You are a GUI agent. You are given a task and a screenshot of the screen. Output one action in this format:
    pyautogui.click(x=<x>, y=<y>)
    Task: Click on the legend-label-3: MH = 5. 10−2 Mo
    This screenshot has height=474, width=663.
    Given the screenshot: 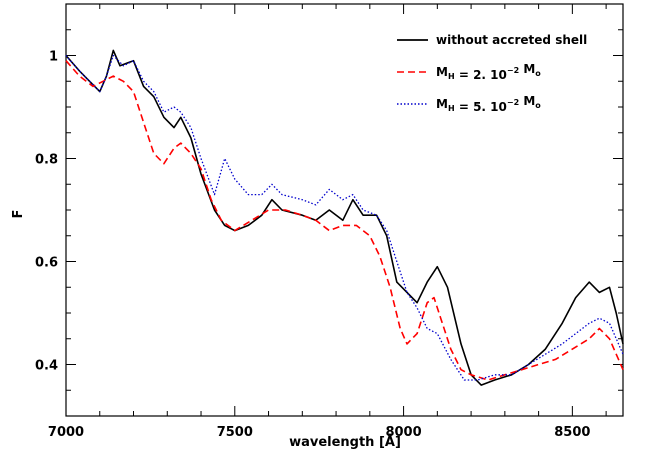 What is the action you would take?
    pyautogui.click(x=488, y=104)
    